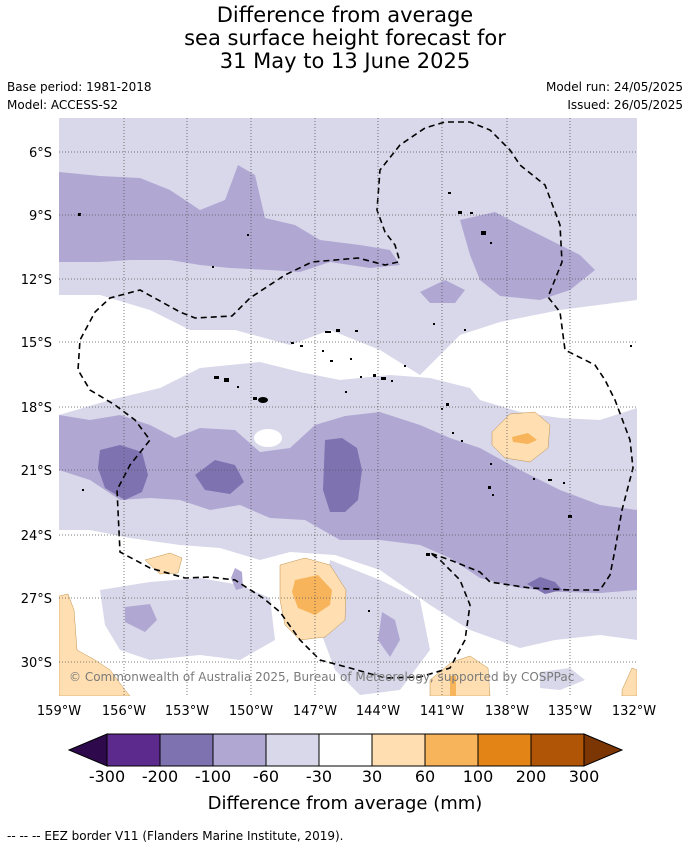  Describe the element at coordinates (372, 776) in the screenshot. I see `colorbar-tick: 30` at that location.